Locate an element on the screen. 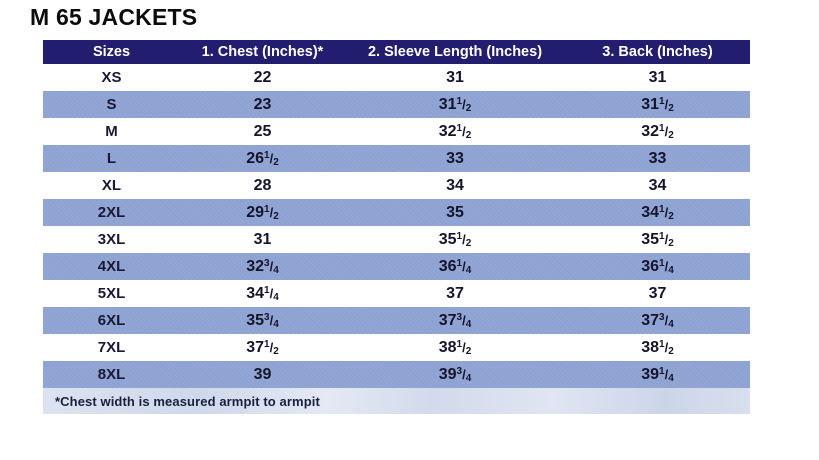  size-cell: 6XL is located at coordinates (111, 320).